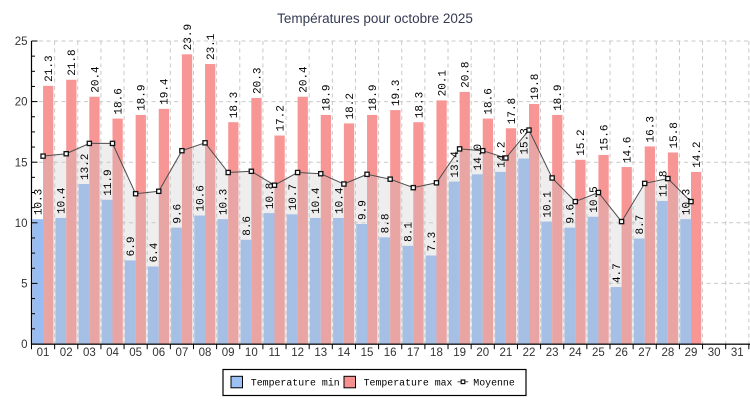 The height and width of the screenshot is (400, 750). I want to click on svg-text: 08, so click(205, 353).